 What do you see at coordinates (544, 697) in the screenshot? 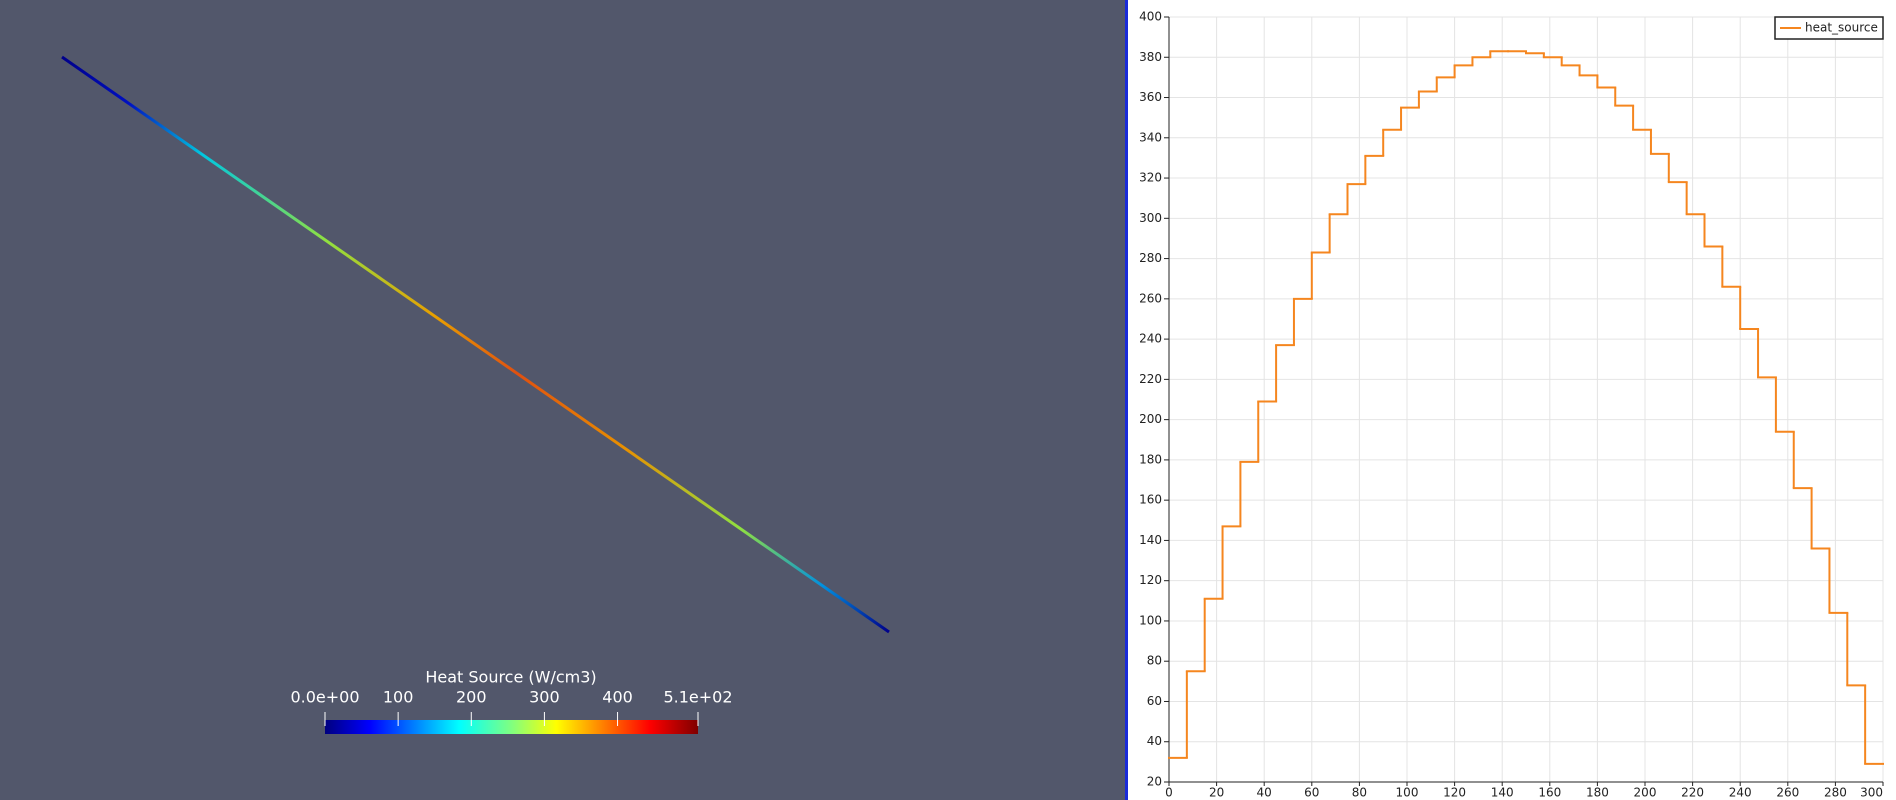
I see `colorbar-tick-label: 300` at bounding box center [544, 697].